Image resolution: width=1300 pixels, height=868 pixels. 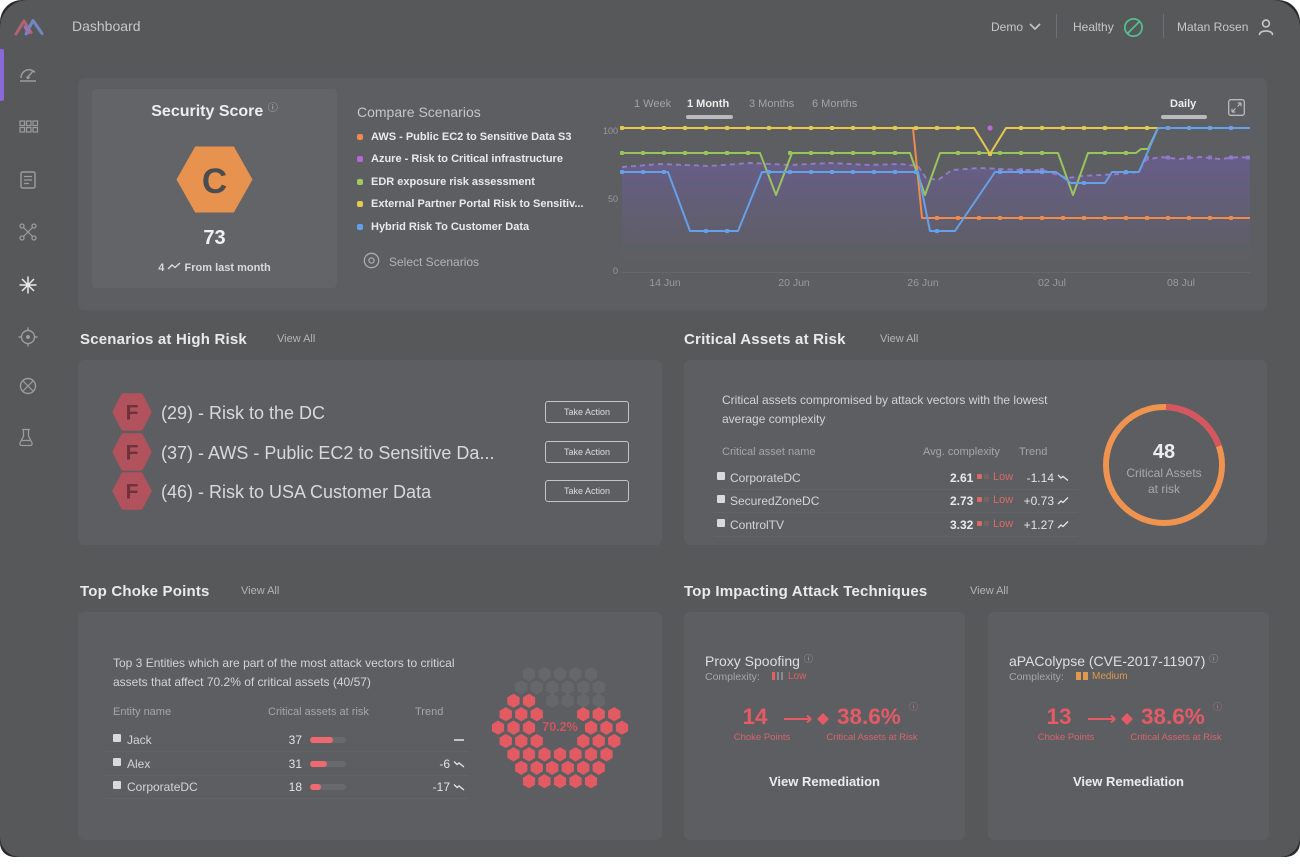 What do you see at coordinates (559, 727) in the screenshot?
I see `svg-text: 70.2%` at bounding box center [559, 727].